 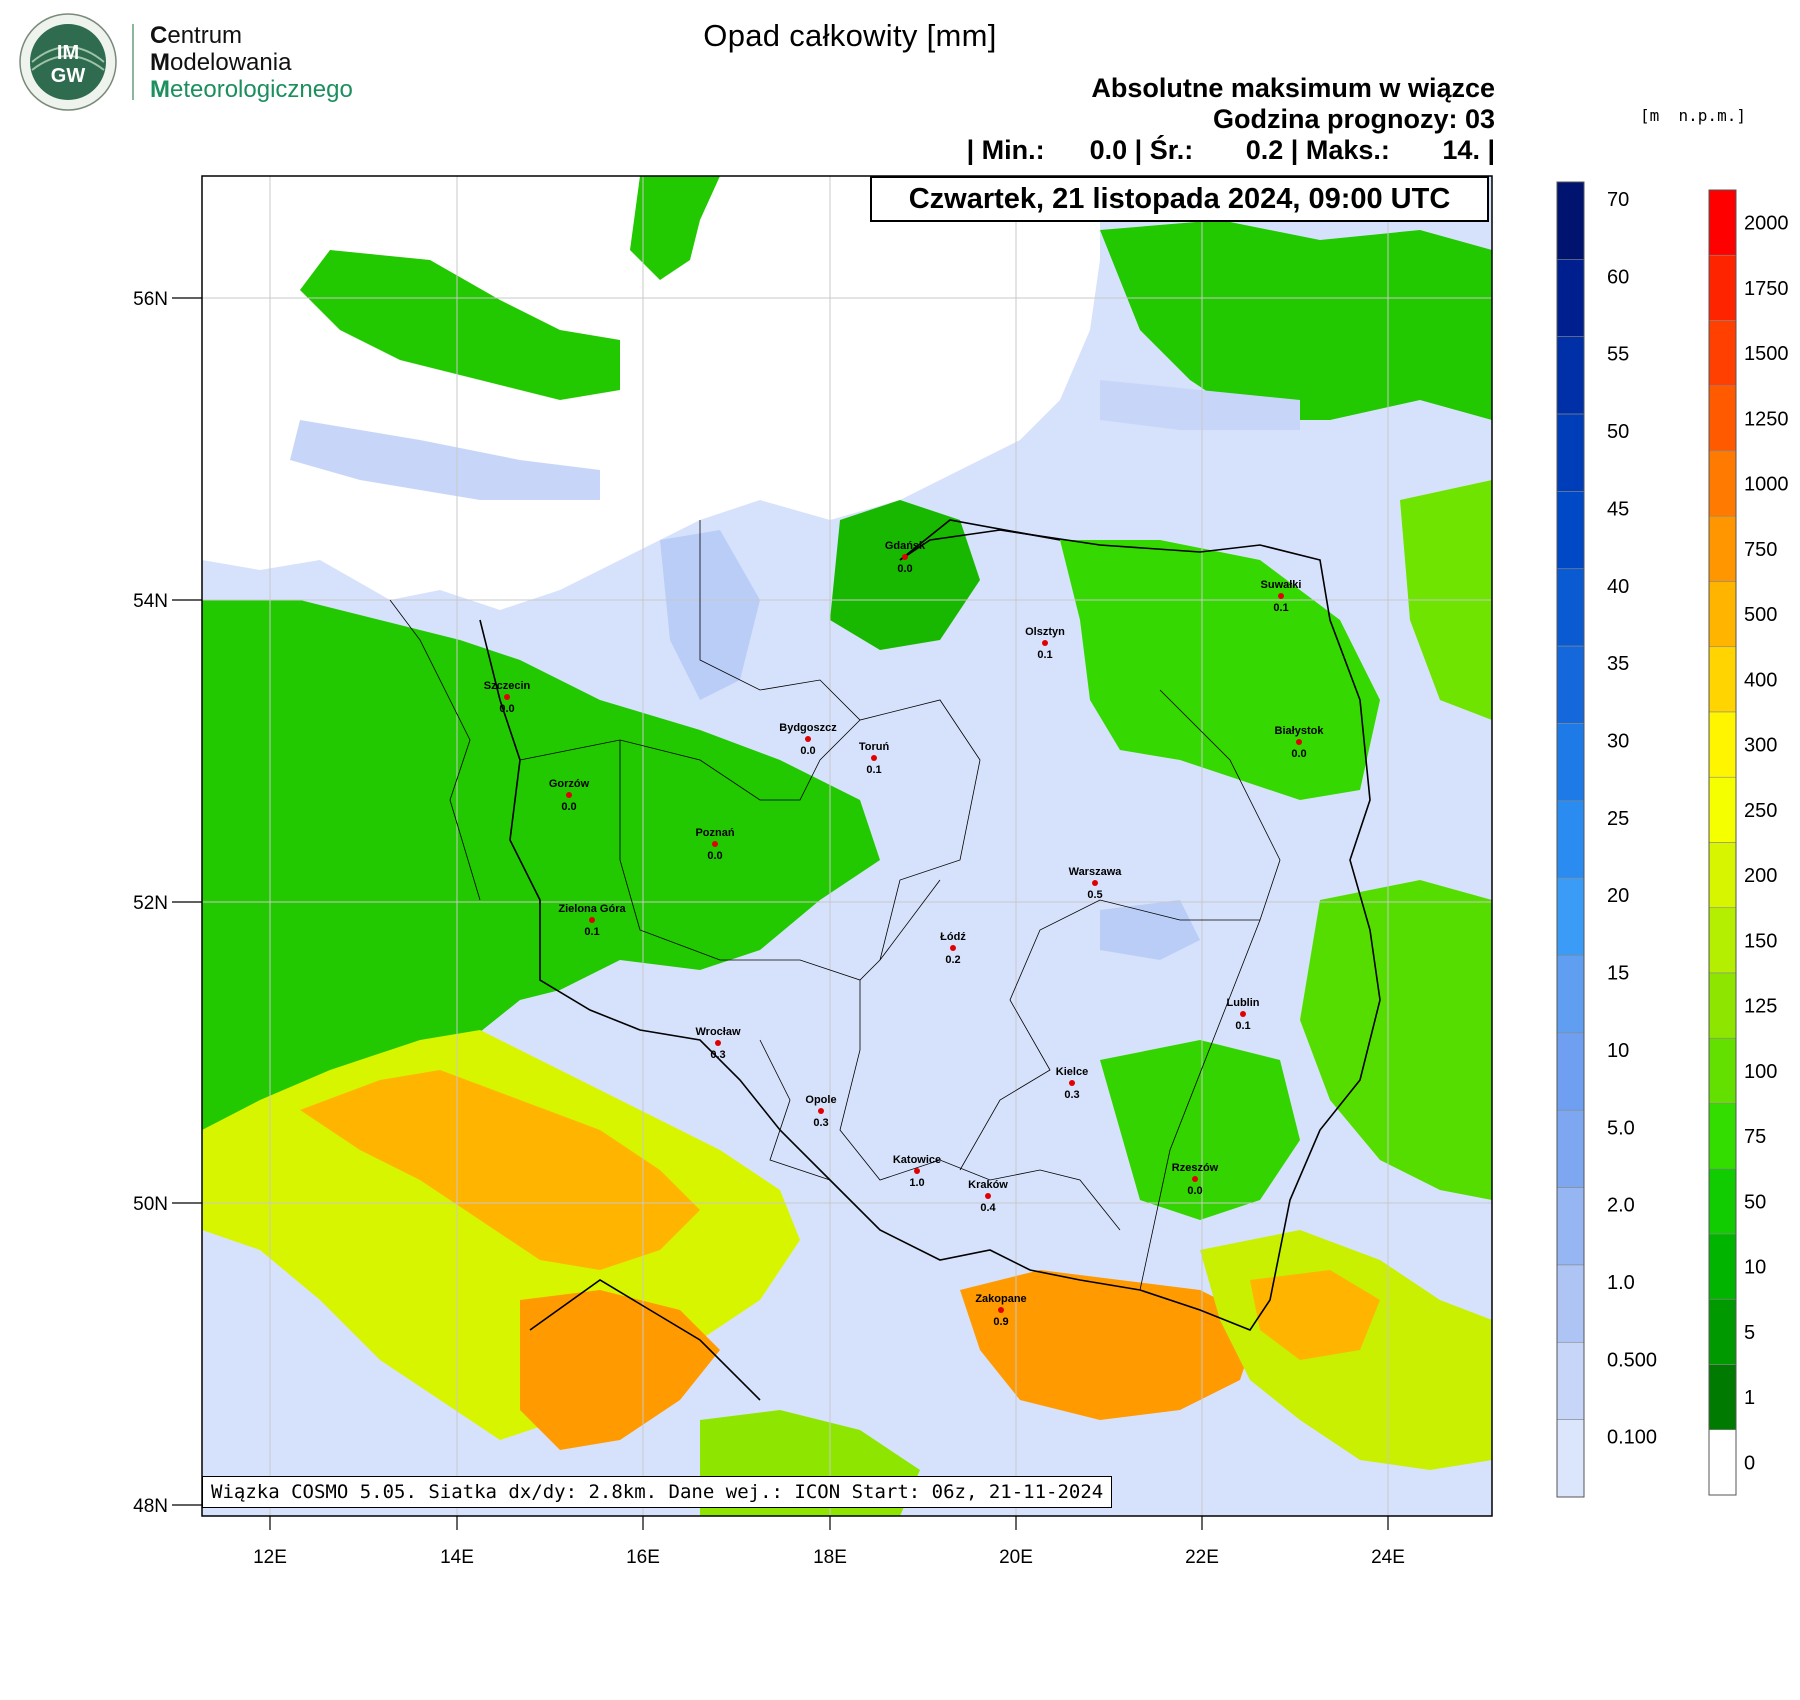 I want to click on city-kielce: Kielce 0.3, so click(x=1072, y=1083).